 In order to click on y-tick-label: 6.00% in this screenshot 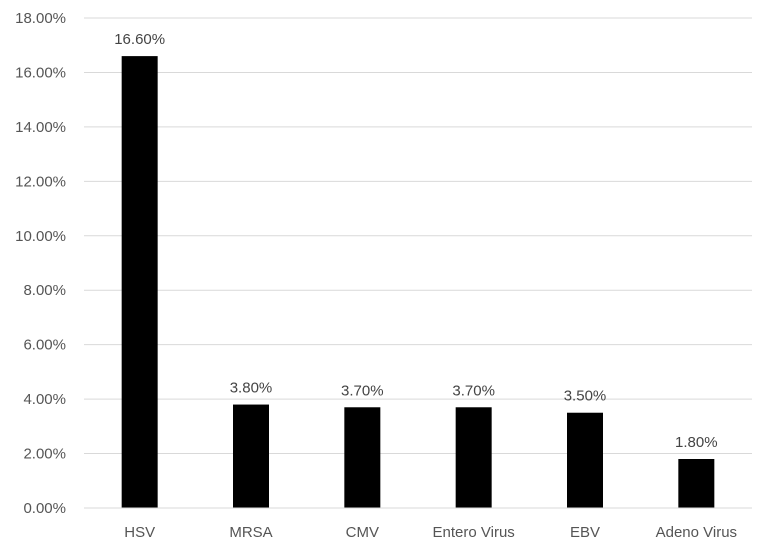, I will do `click(44, 345)`.